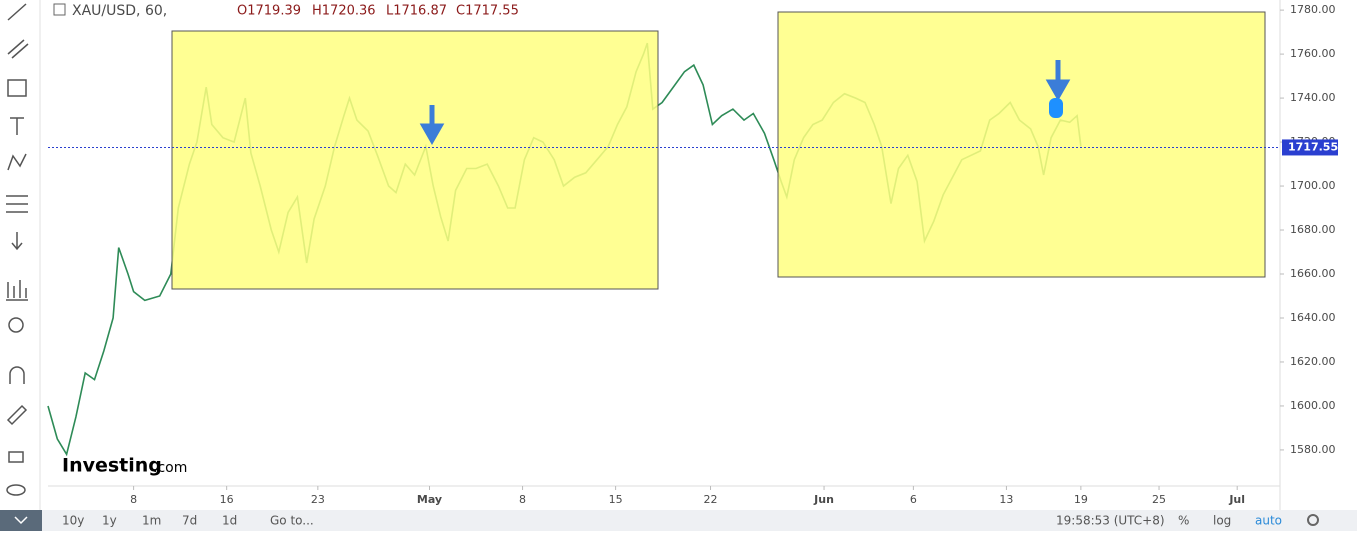  What do you see at coordinates (1081, 499) in the screenshot?
I see `x-tick-label: 19` at bounding box center [1081, 499].